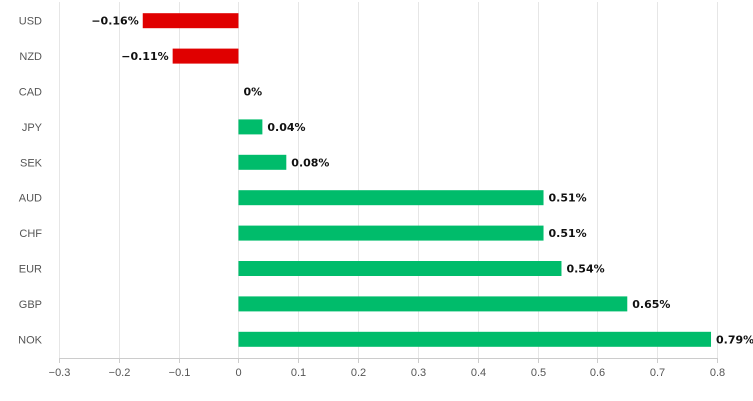 This screenshot has width=753, height=401. I want to click on value-label-nok: 0.79%, so click(734, 339).